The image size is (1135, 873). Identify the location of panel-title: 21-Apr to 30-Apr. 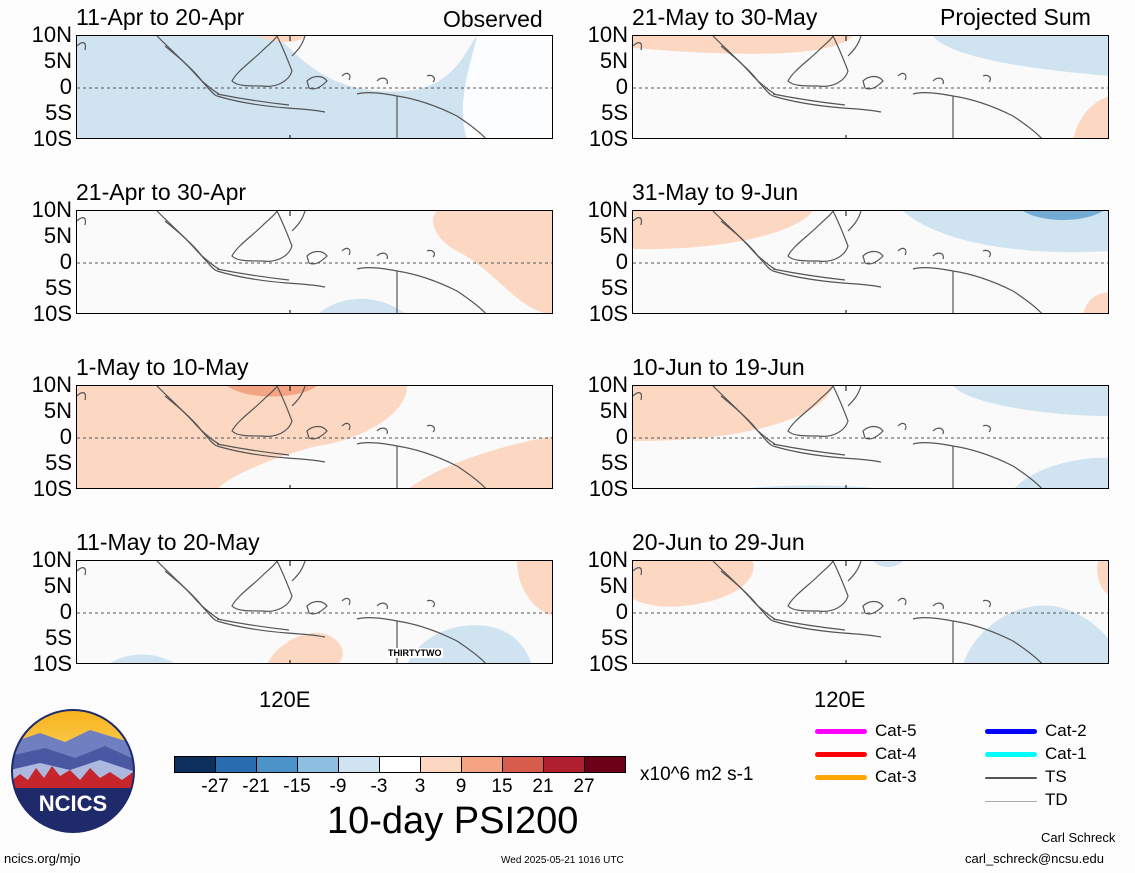
(161, 192).